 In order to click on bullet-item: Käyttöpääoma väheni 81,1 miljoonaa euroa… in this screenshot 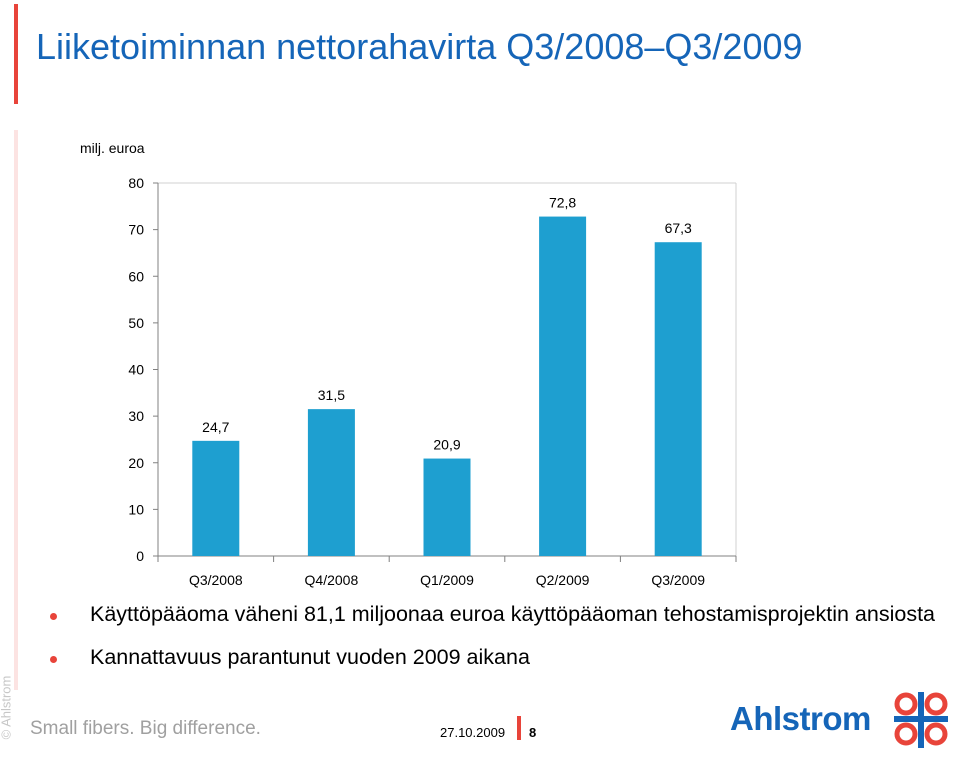, I will do `click(500, 614)`.